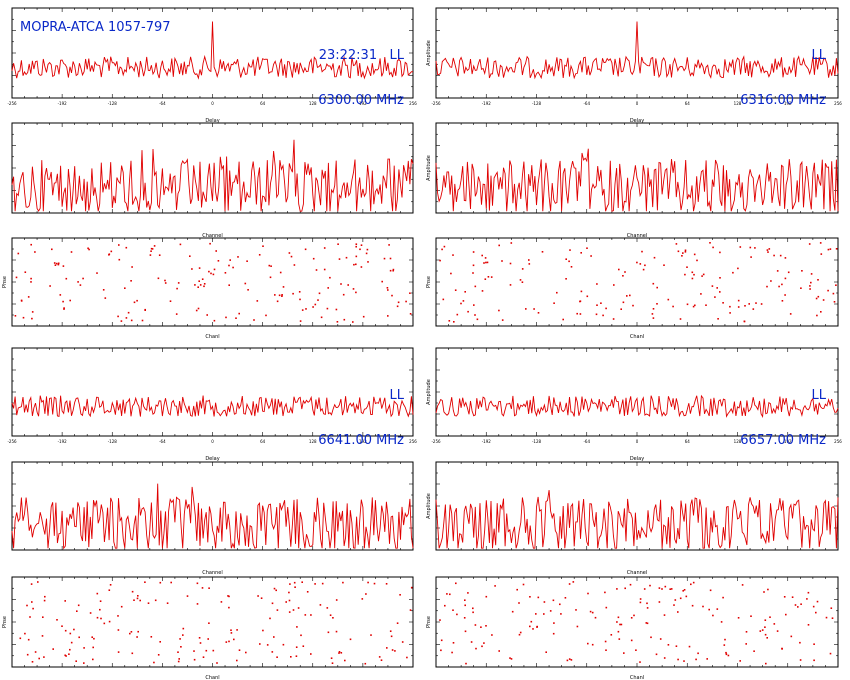 The width and height of the screenshot is (850, 680). Describe the element at coordinates (637, 236) in the screenshot. I see `x-axis-label: Channel` at that location.